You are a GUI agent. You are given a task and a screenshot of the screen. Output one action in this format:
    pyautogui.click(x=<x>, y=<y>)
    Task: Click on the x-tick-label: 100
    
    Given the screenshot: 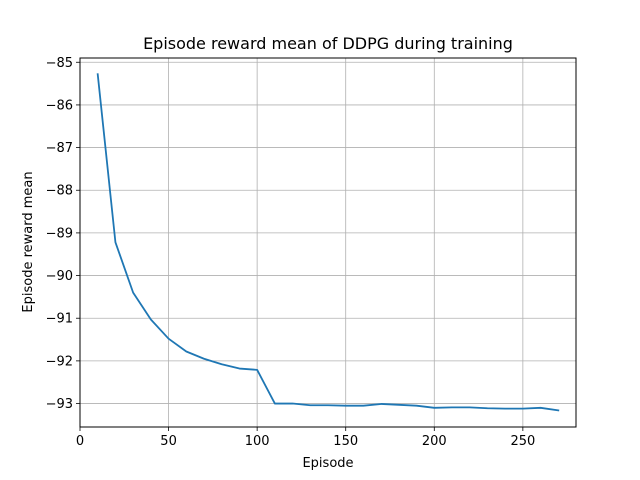 What is the action you would take?
    pyautogui.click(x=257, y=441)
    